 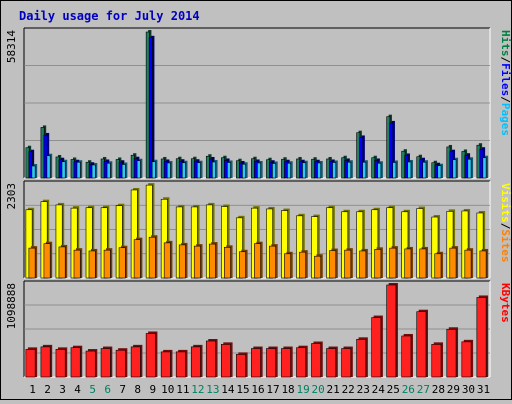 I want to click on panel-hits-max-label: 58314, so click(x=11, y=46).